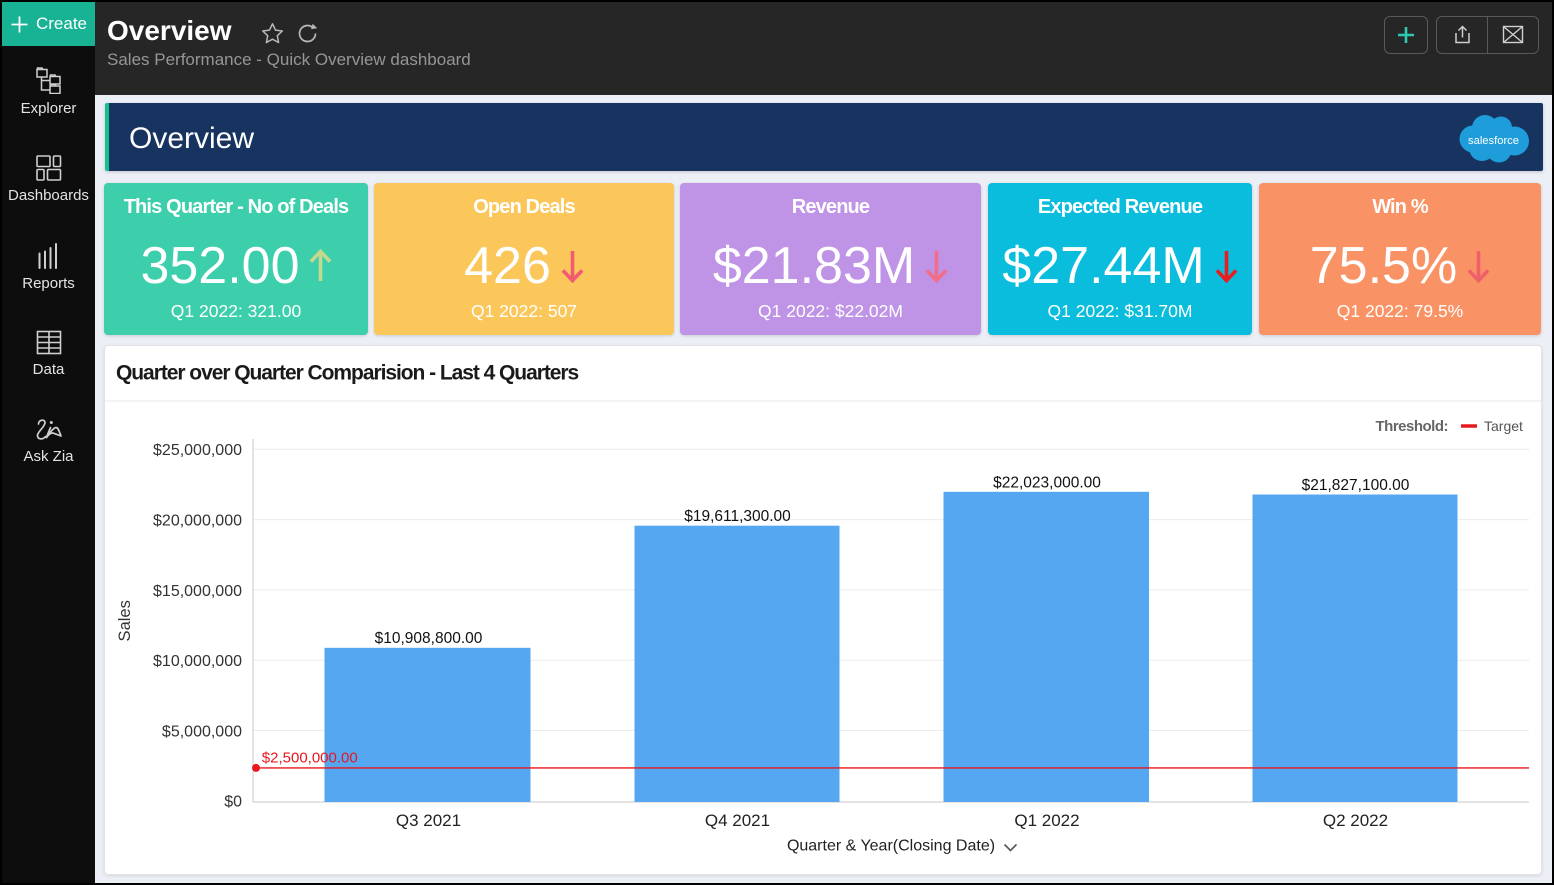 The width and height of the screenshot is (1554, 885). Describe the element at coordinates (202, 732) in the screenshot. I see `svg-text: $5,000,000` at that location.